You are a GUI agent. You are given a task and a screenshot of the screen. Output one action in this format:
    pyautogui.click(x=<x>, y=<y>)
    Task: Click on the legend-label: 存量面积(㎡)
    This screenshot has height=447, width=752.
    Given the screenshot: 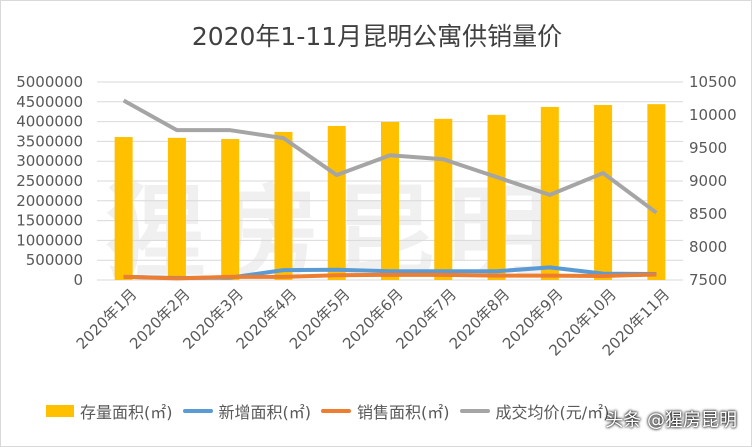 What is the action you would take?
    pyautogui.click(x=126, y=412)
    